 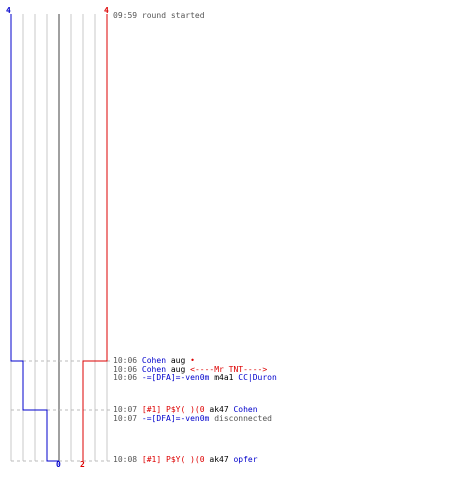 I want to click on log-part: •, so click(x=192, y=360).